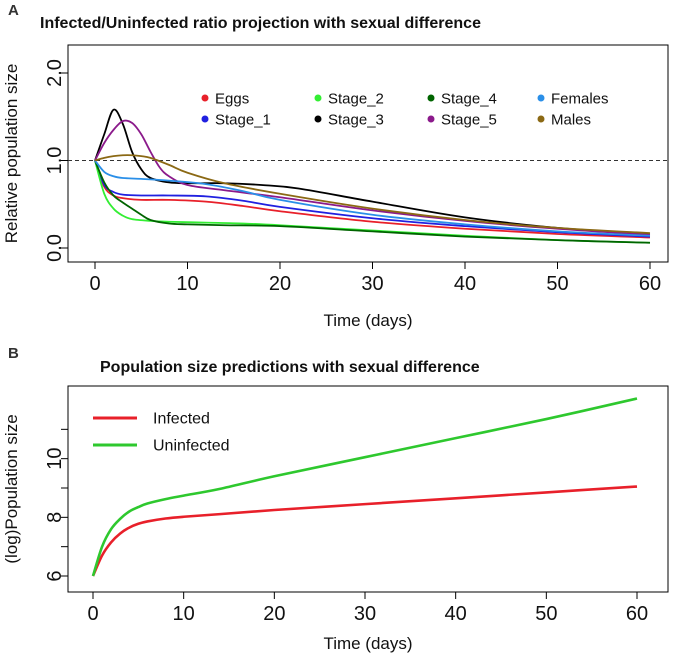 The height and width of the screenshot is (656, 685). I want to click on panel-b-legend: Infected Uninfected, so click(161, 433).